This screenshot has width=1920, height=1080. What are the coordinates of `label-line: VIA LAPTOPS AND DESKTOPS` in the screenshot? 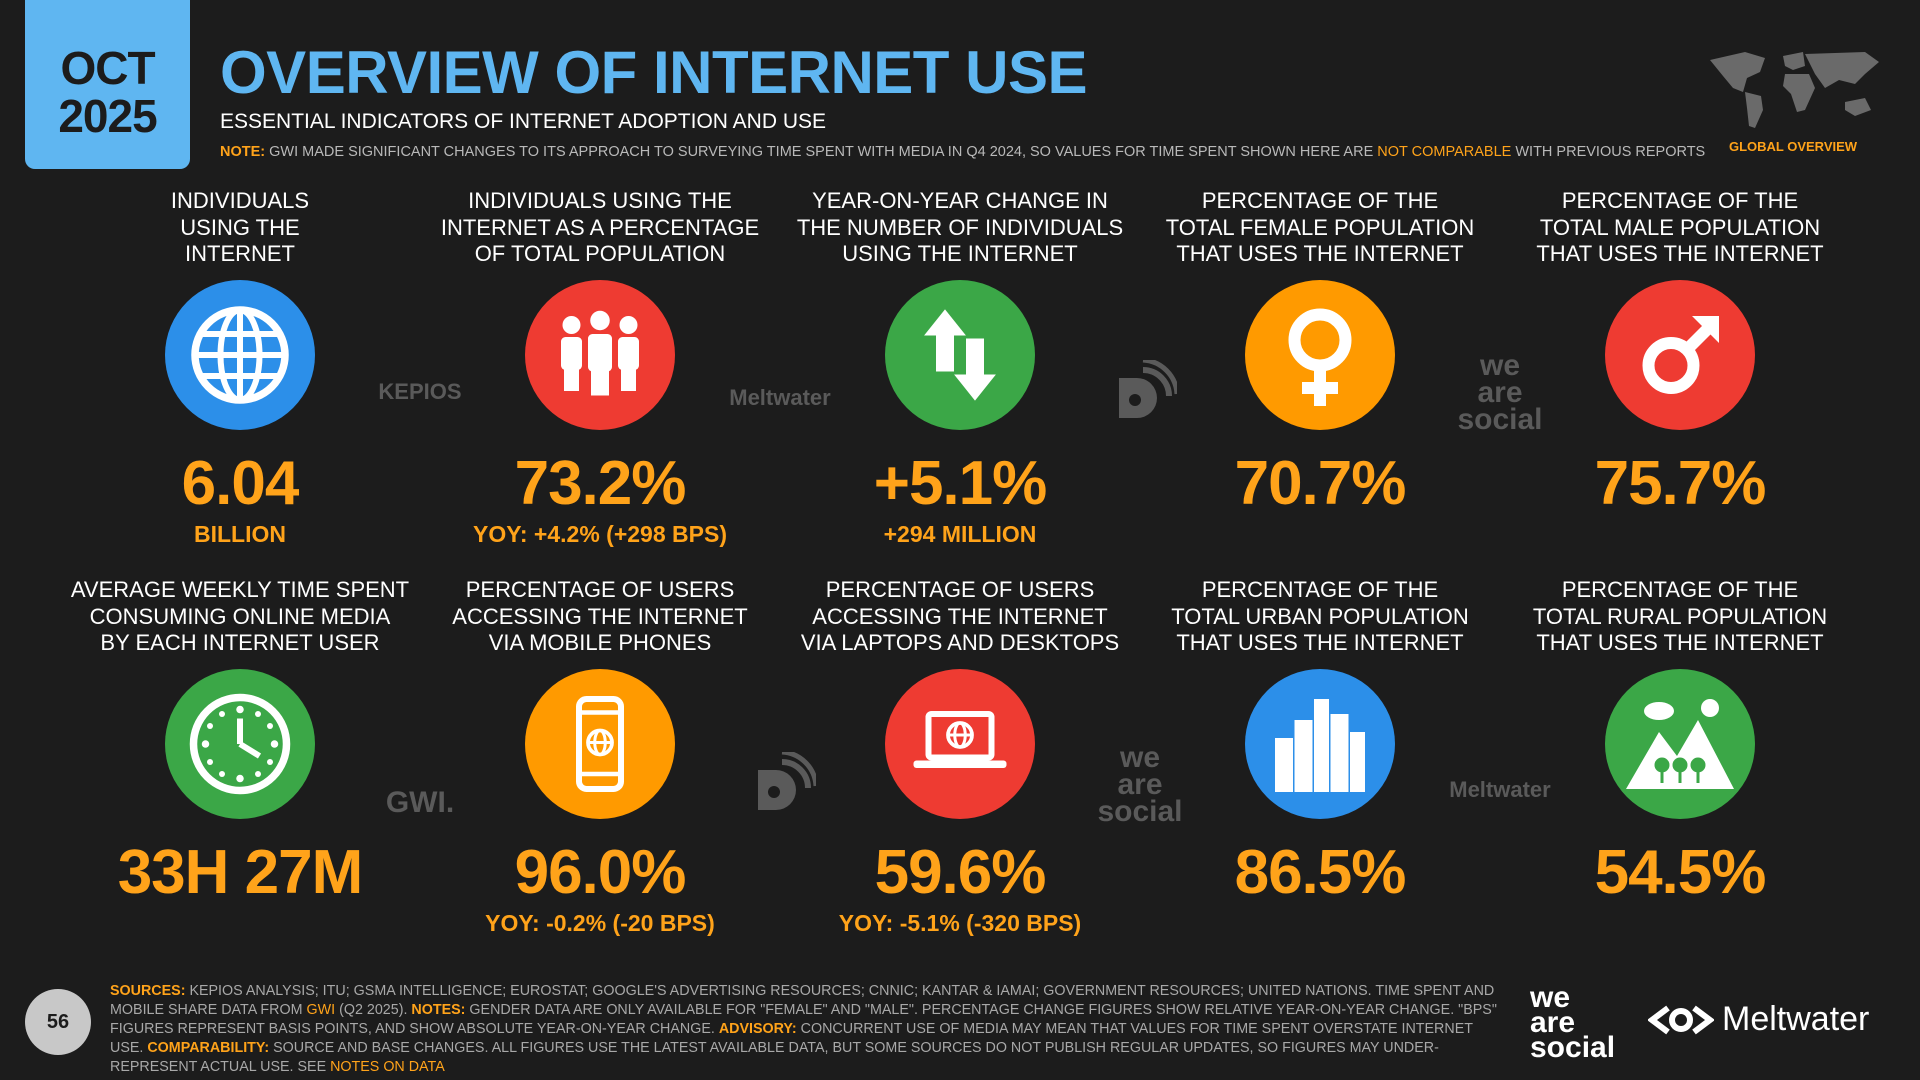 It's located at (960, 642).